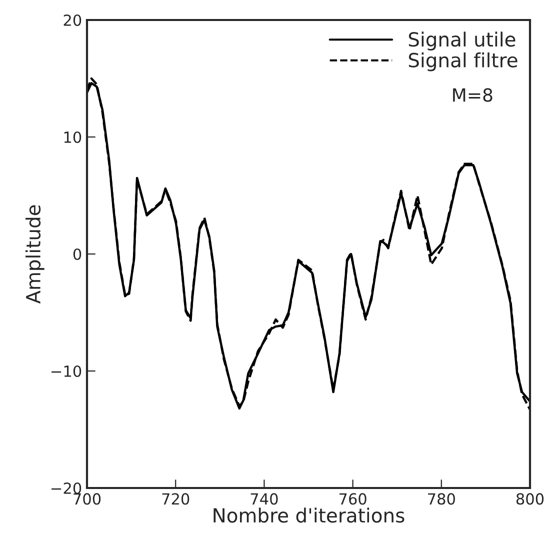  I want to click on x-axis-title: Nombre d'iterations, so click(309, 515).